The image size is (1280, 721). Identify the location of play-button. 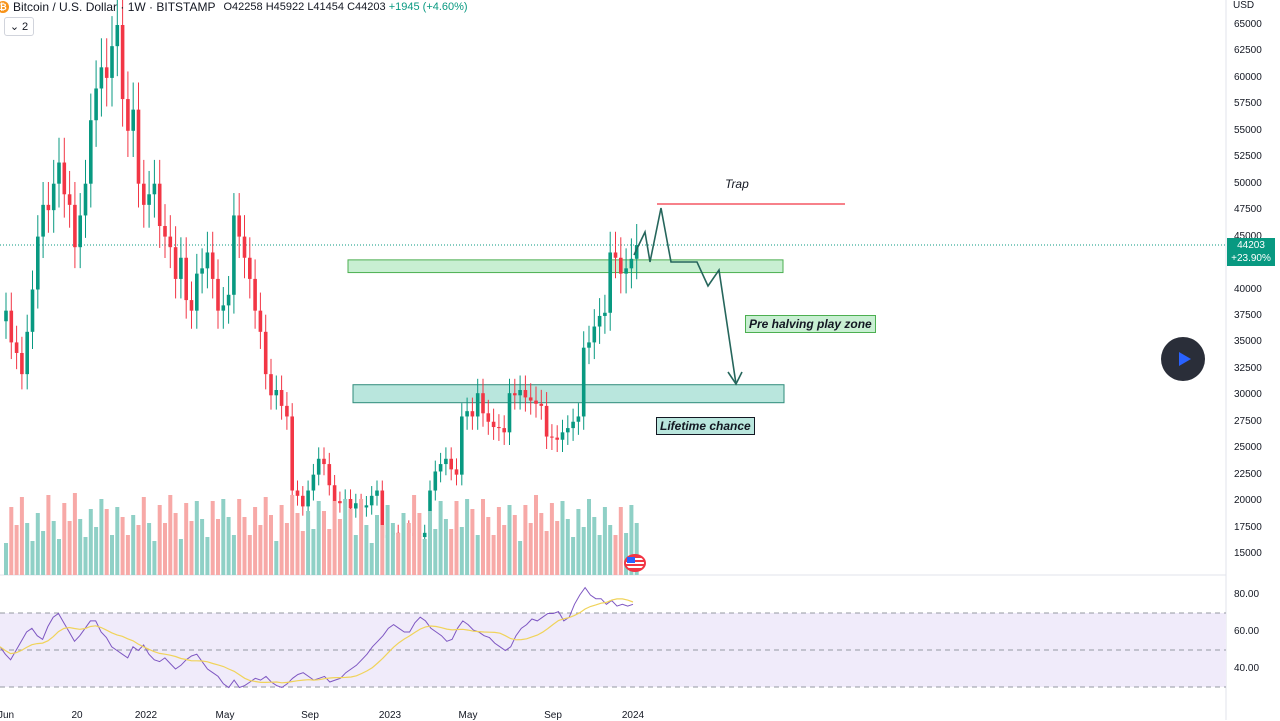
(1183, 359).